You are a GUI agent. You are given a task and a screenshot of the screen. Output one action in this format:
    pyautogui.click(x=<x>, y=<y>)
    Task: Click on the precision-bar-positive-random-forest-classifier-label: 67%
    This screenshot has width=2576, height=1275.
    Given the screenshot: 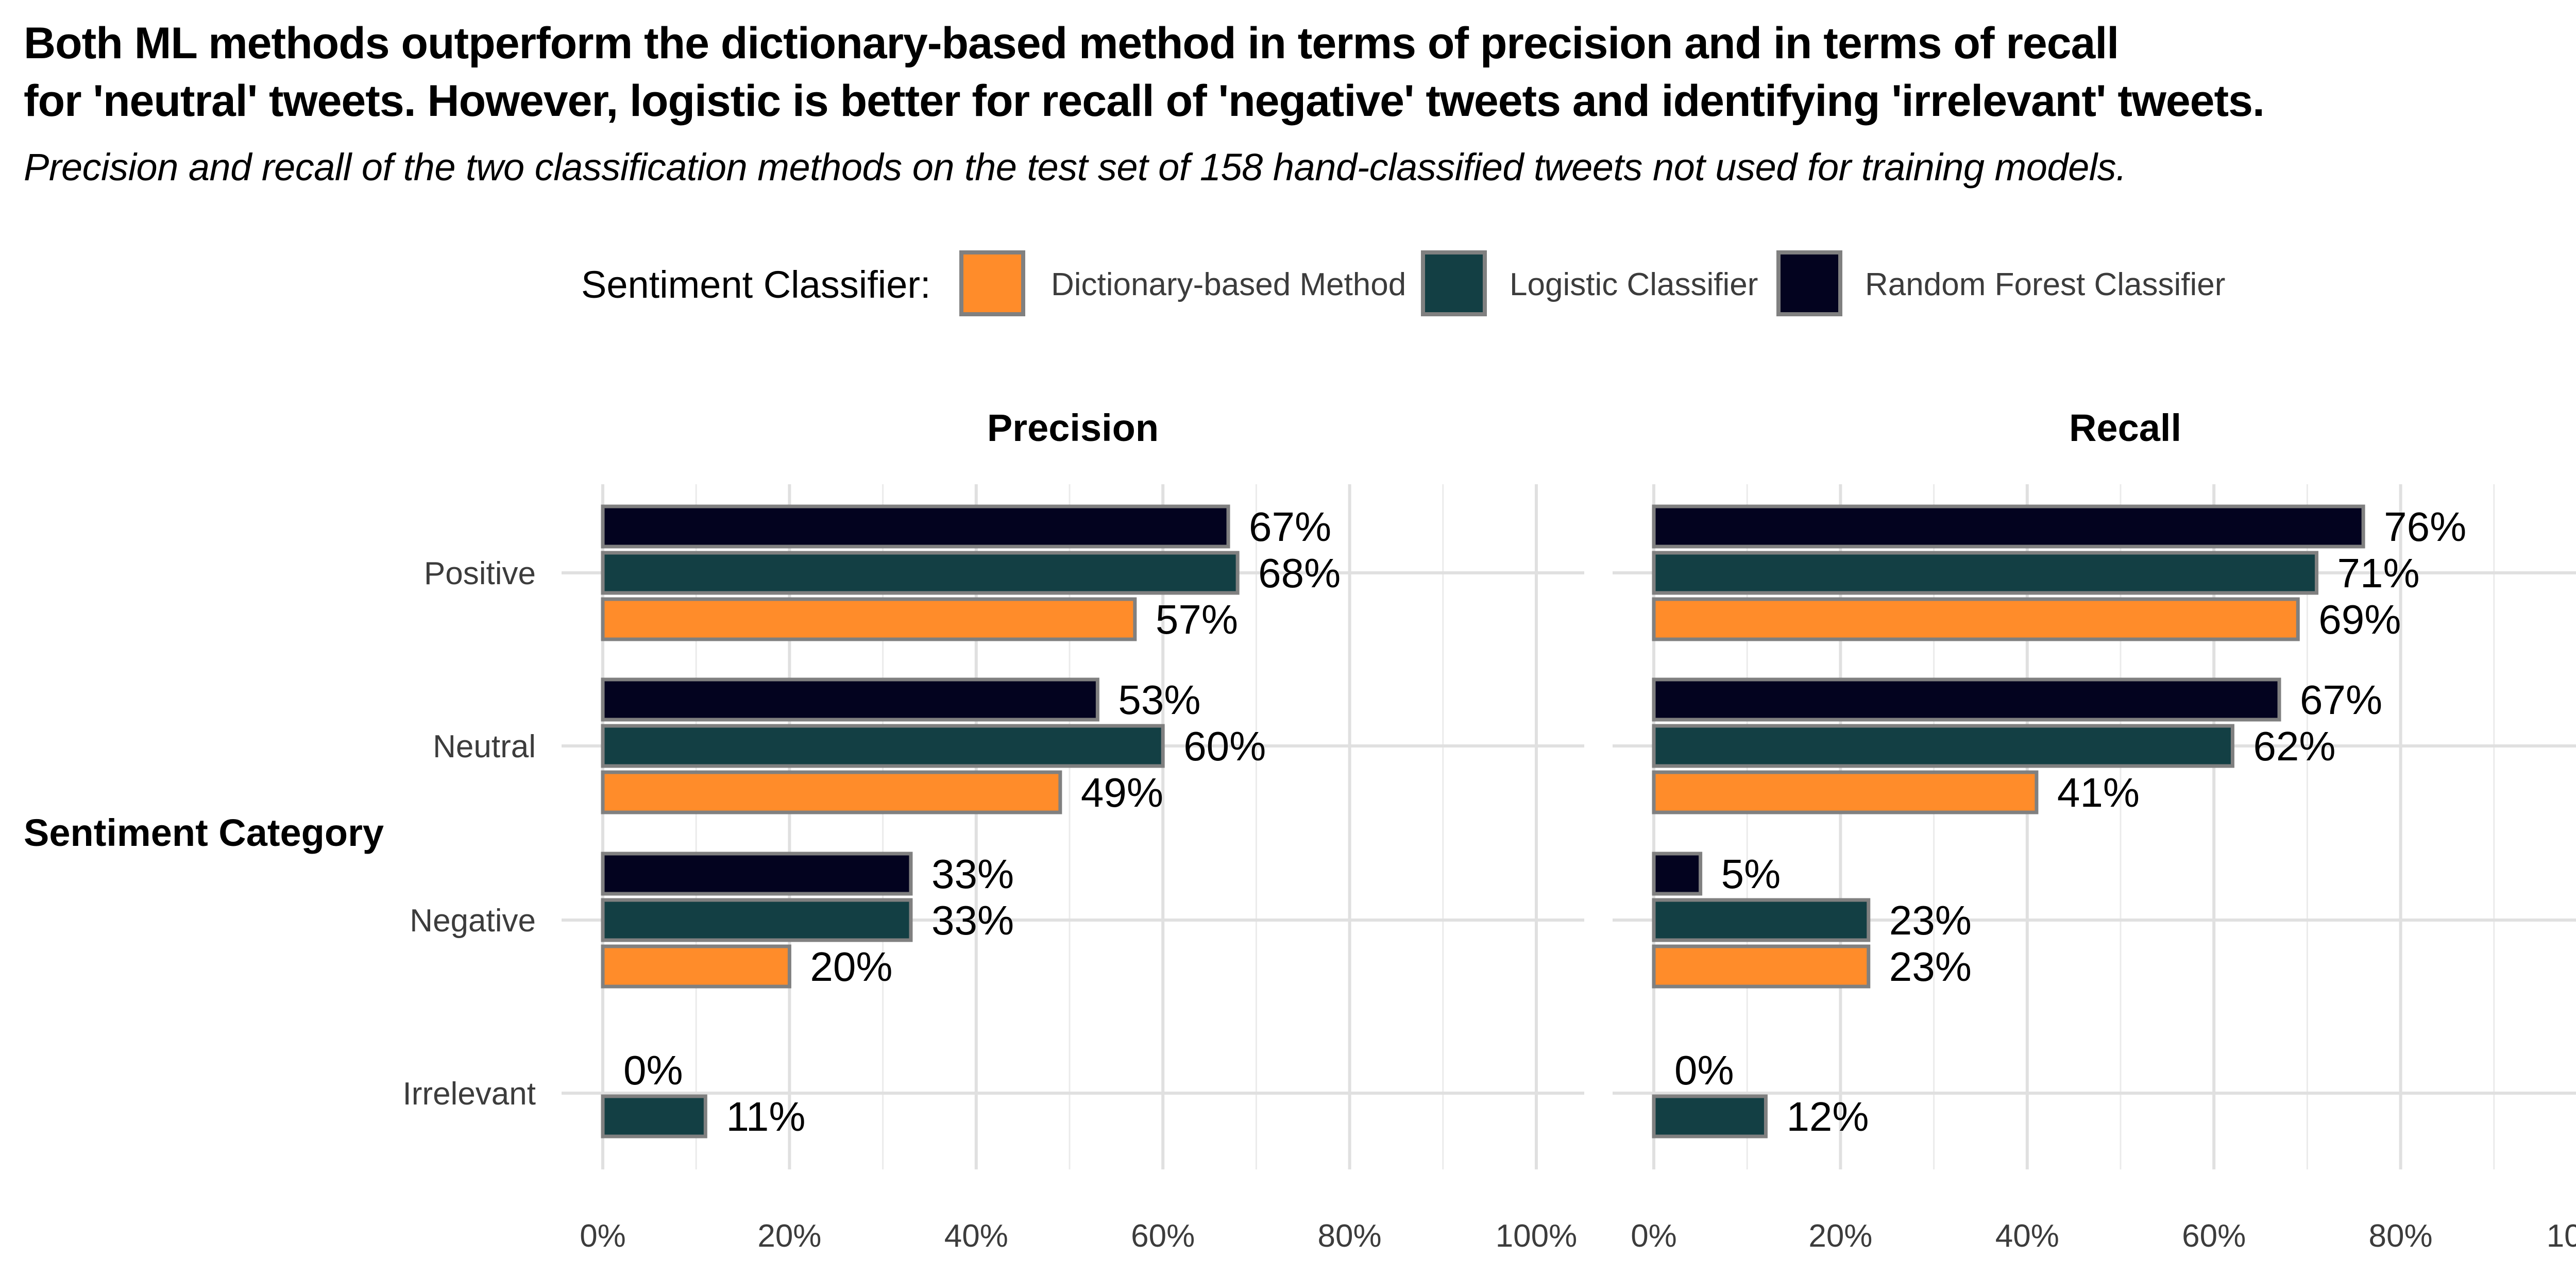 What is the action you would take?
    pyautogui.click(x=1290, y=527)
    